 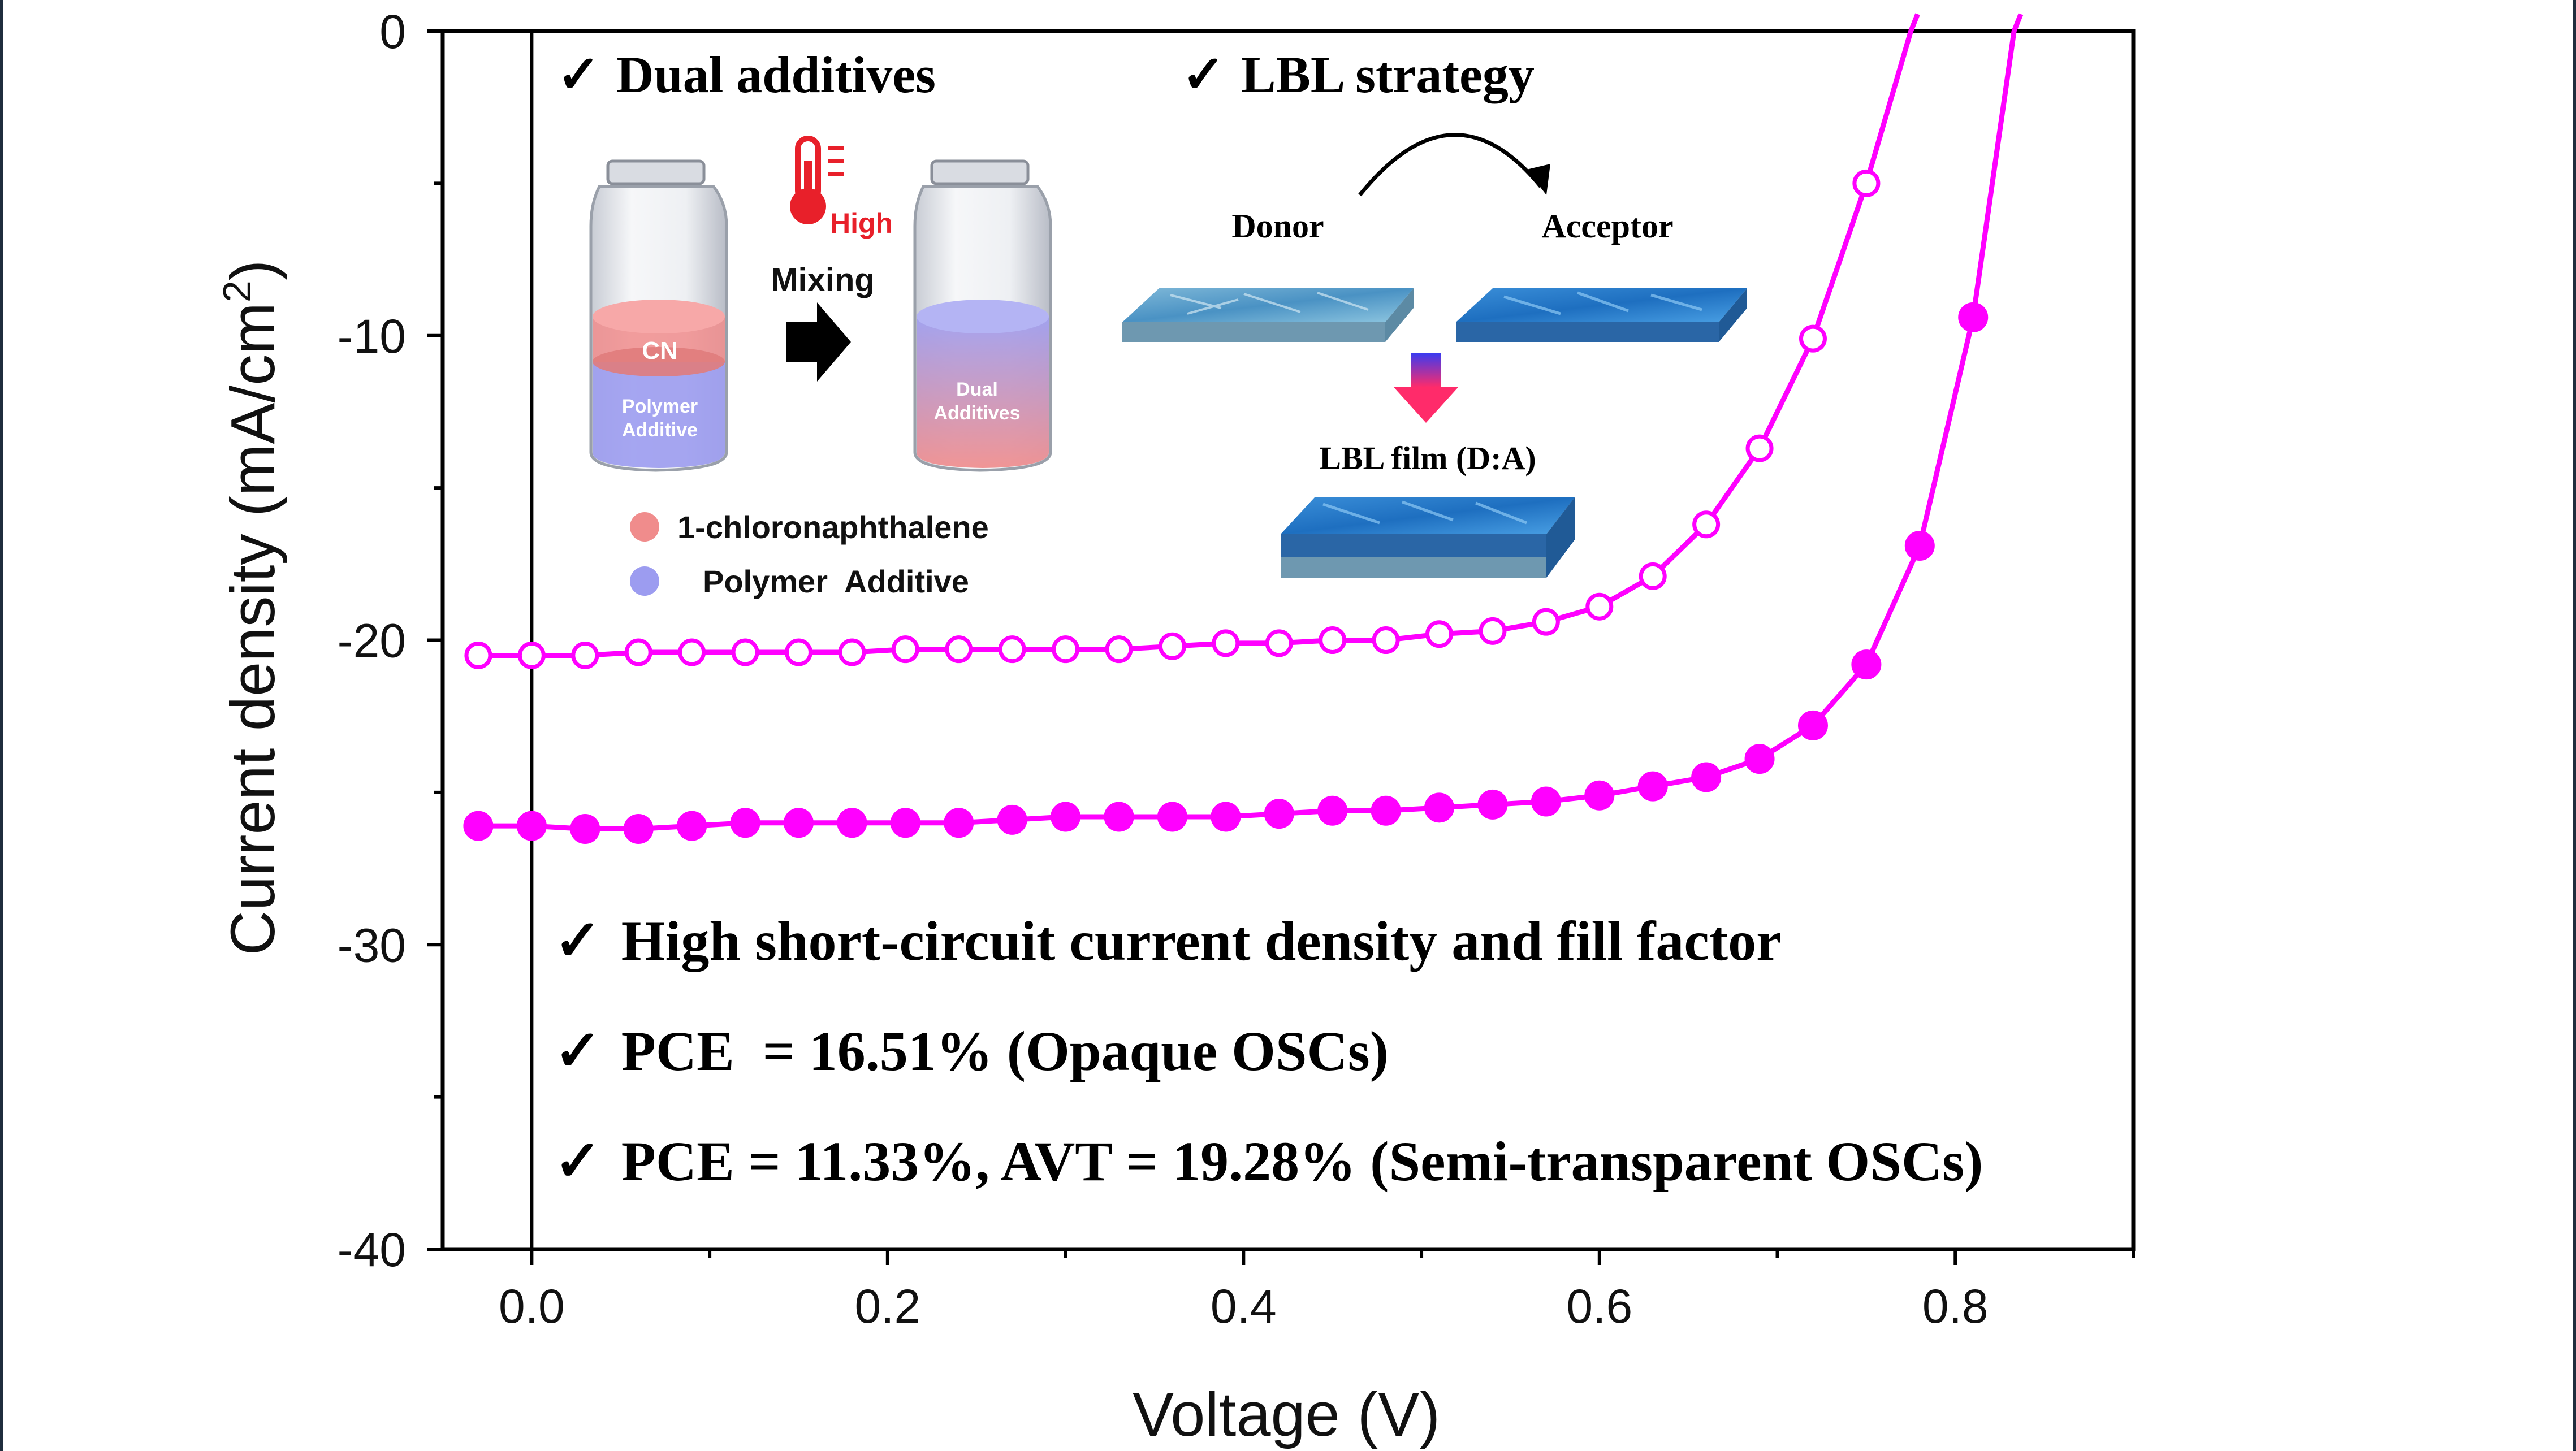 What do you see at coordinates (253, 628) in the screenshot?
I see `y-axis-title-main: Current density (mA/cm` at bounding box center [253, 628].